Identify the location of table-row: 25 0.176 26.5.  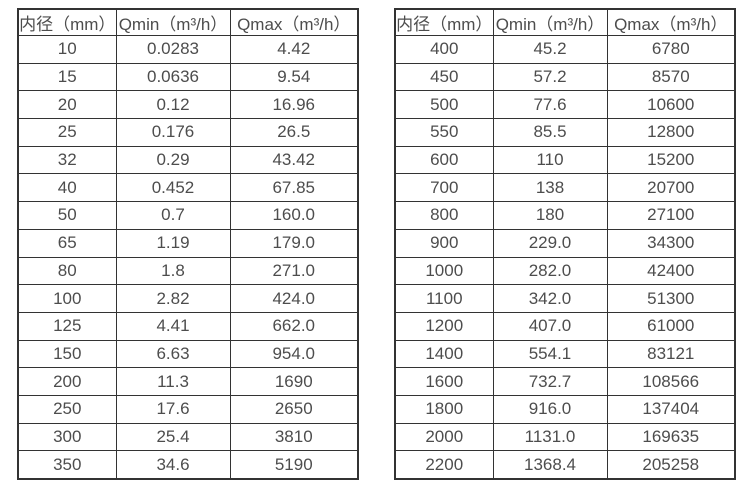
(188, 132).